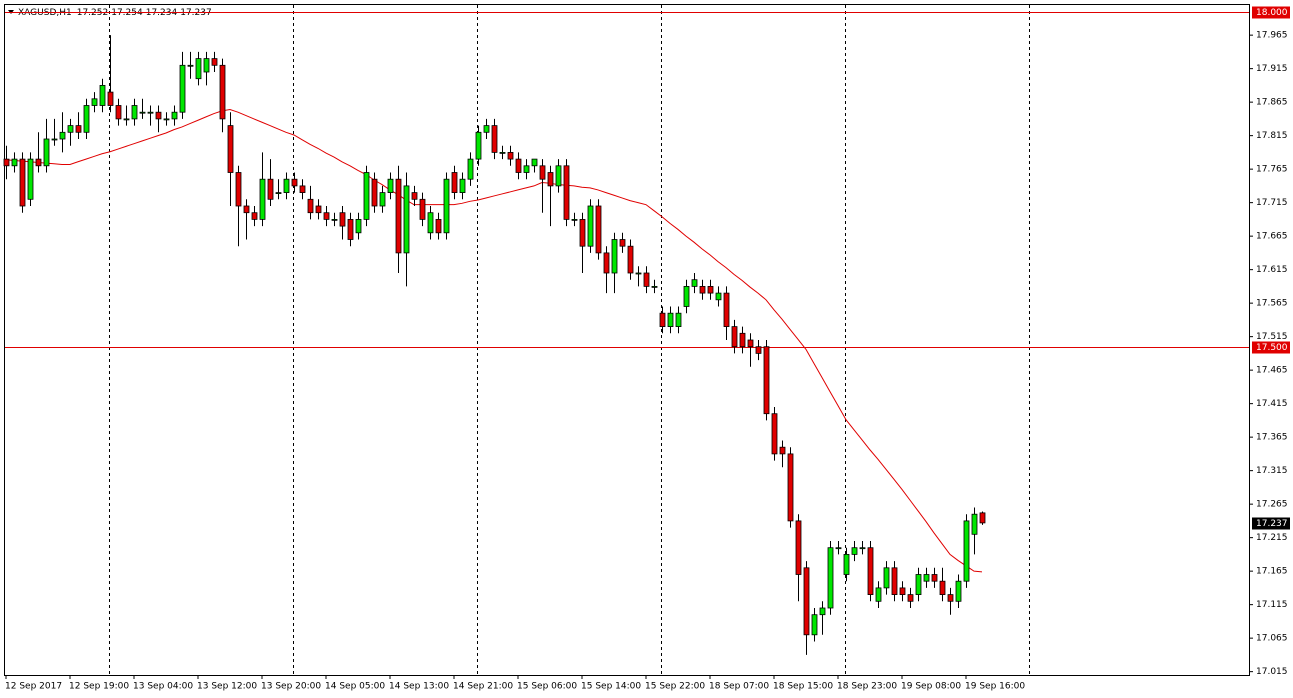  What do you see at coordinates (675, 687) in the screenshot?
I see `x-tick-label: 15 Sep 22:00` at bounding box center [675, 687].